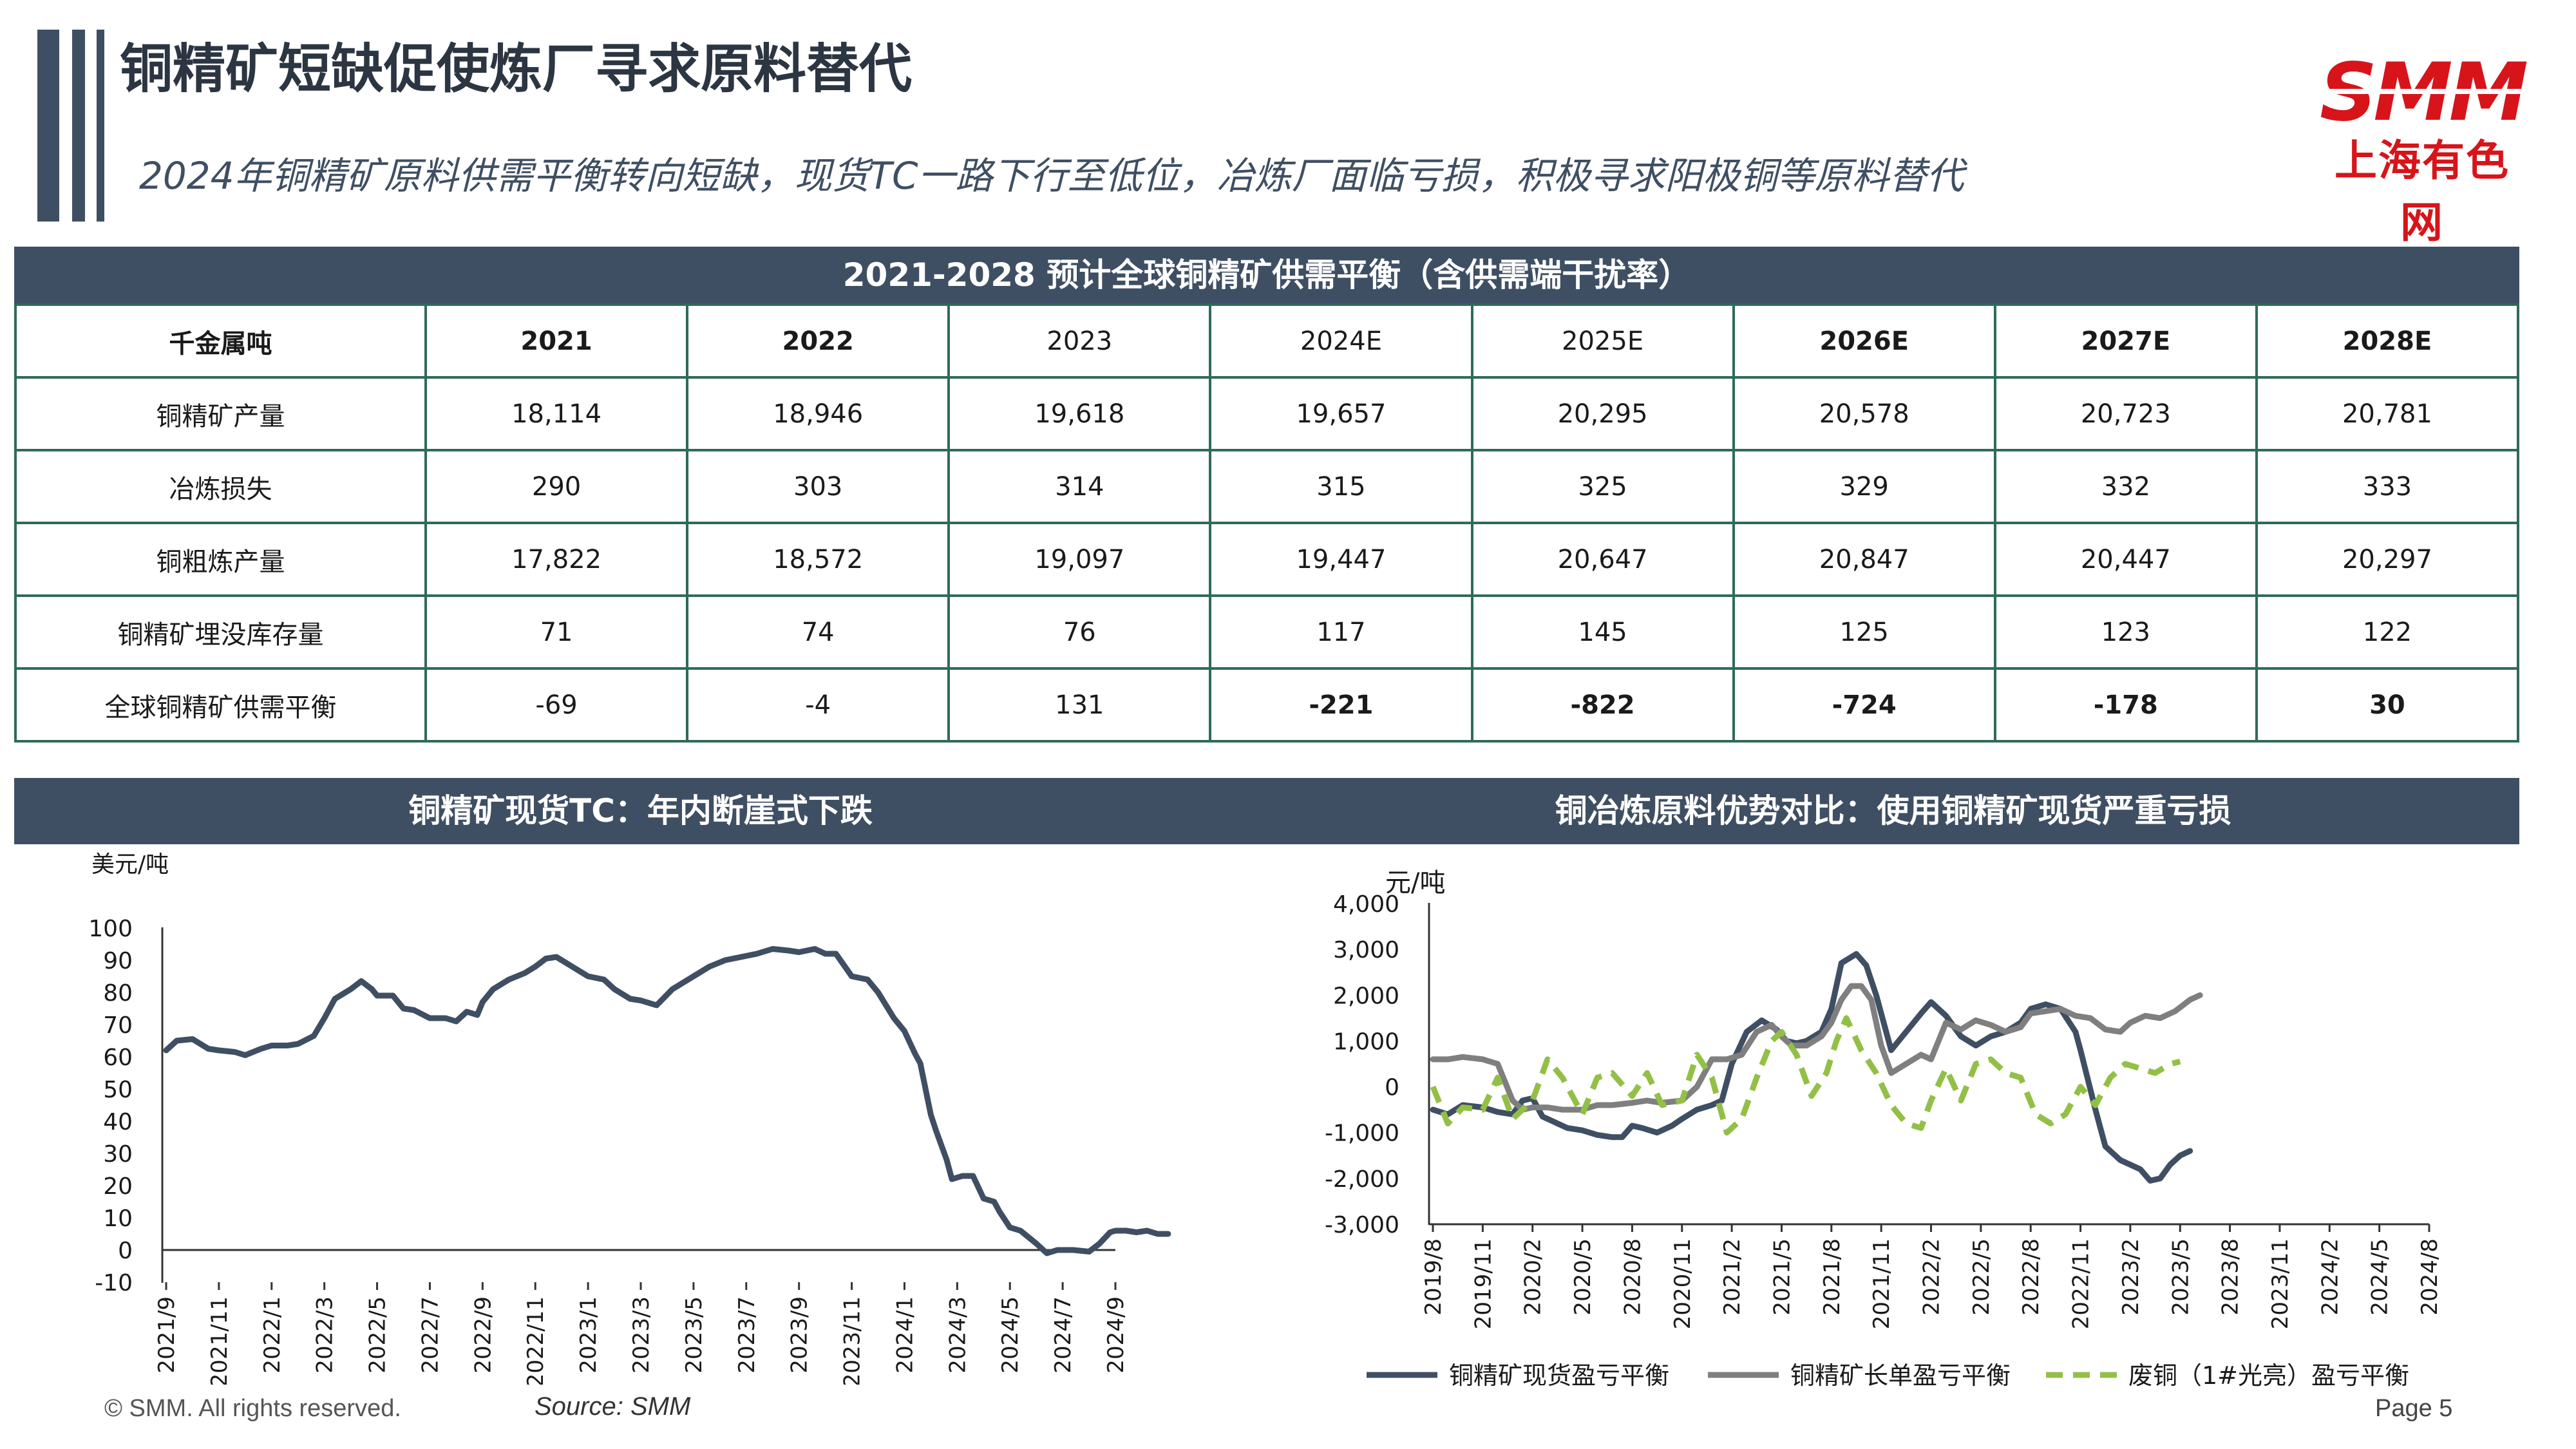 Image resolution: width=2576 pixels, height=1449 pixels. I want to click on chart1-x-tick-label: 2023/1, so click(588, 1335).